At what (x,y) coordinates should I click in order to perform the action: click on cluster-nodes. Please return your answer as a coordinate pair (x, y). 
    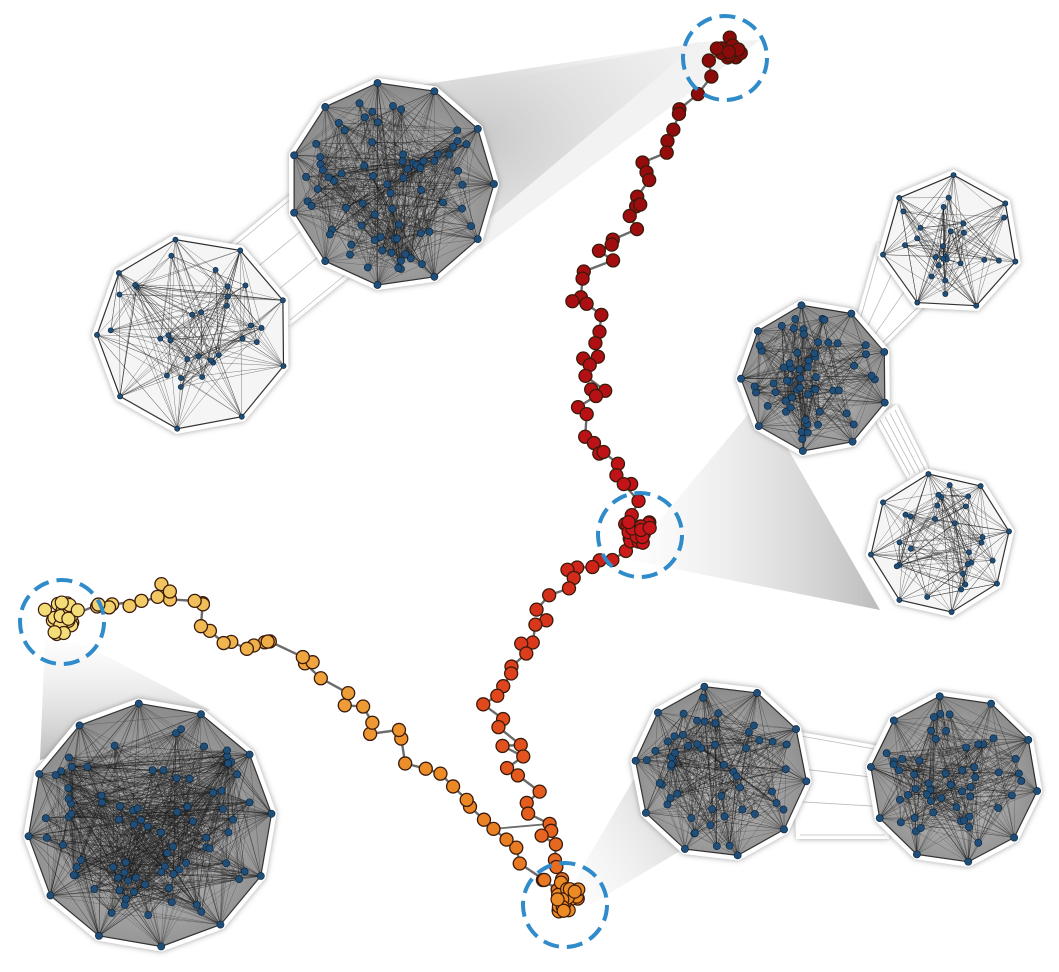
    Looking at the image, I should click on (940, 543).